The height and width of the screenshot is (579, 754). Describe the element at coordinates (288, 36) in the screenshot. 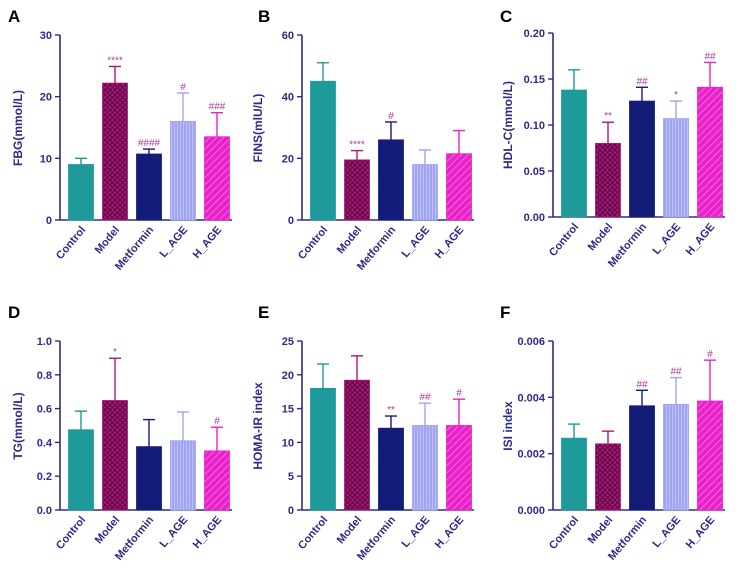

I see `y-tick-label: 60` at that location.